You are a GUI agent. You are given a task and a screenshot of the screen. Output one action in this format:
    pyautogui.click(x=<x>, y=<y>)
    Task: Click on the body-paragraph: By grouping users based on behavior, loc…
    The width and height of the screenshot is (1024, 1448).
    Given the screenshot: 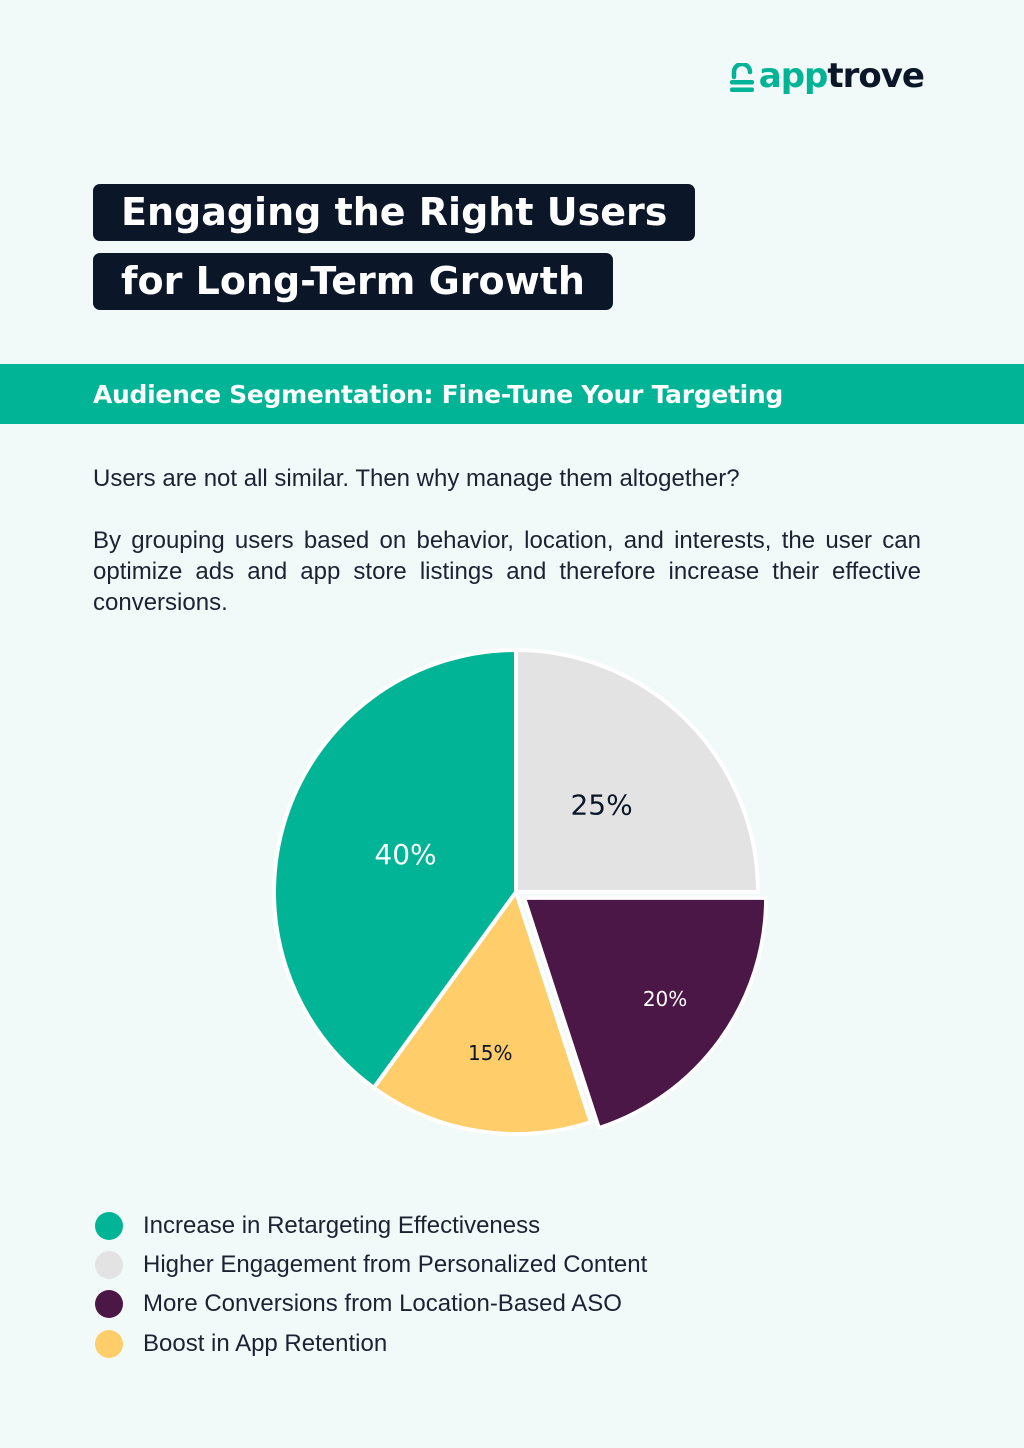 What is the action you would take?
    pyautogui.click(x=507, y=571)
    